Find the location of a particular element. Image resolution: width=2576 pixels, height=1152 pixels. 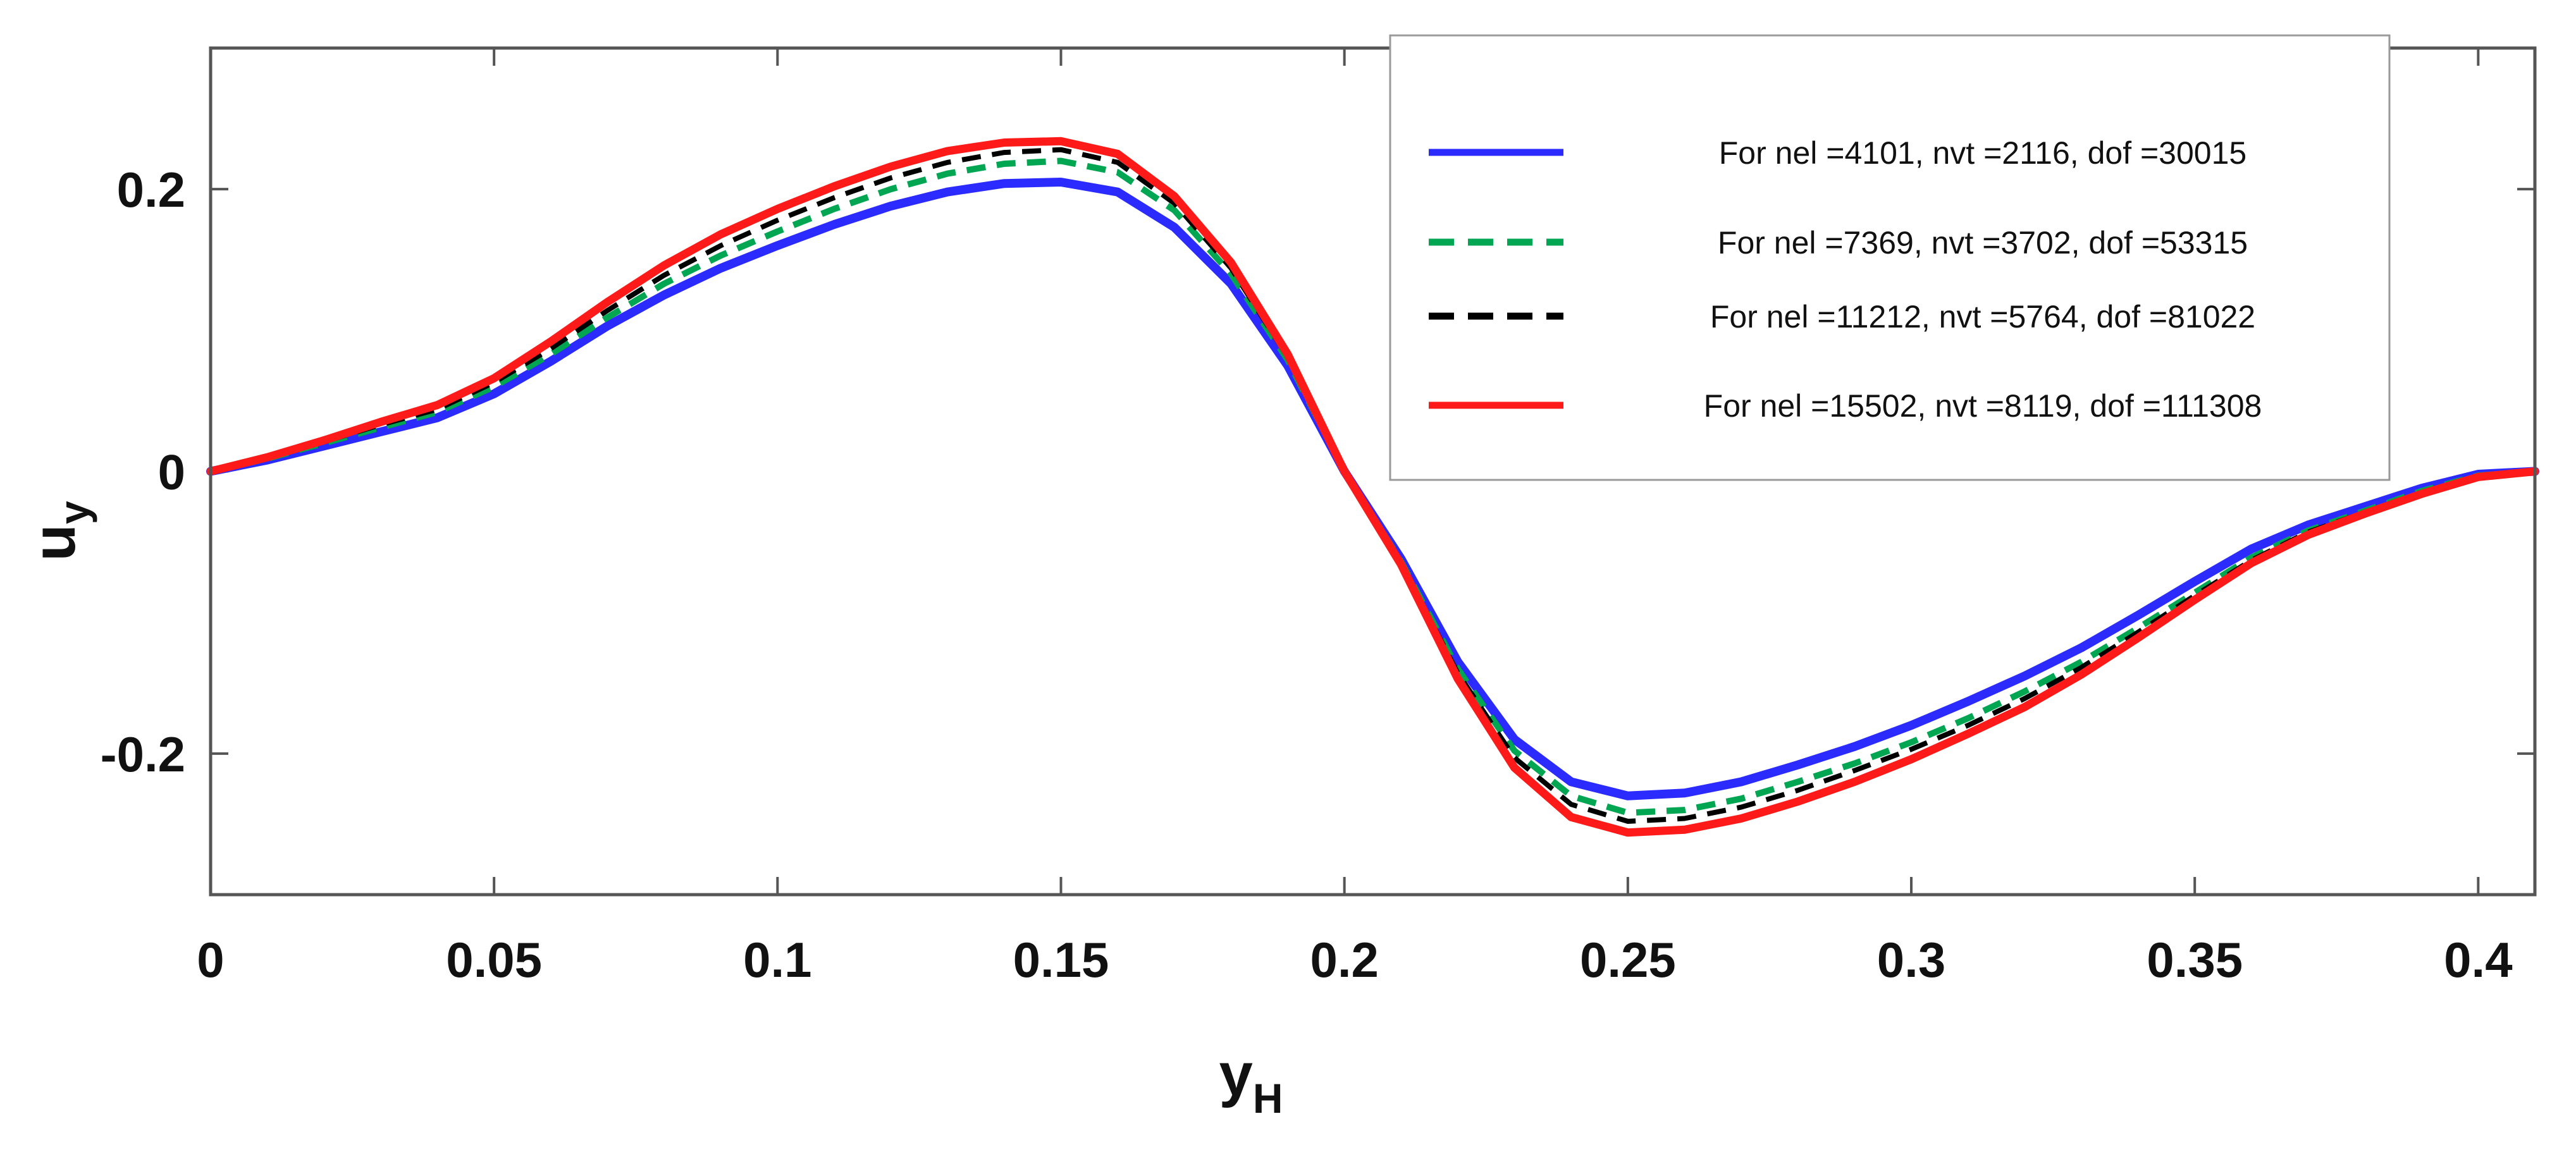

x-tick-label: 0 is located at coordinates (211, 960).